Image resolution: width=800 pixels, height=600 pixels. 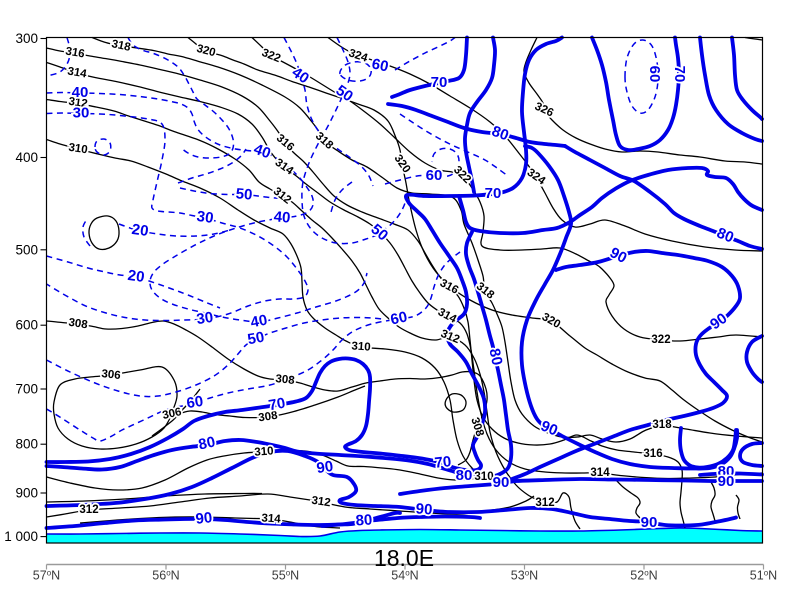 I want to click on svg-text: 318, so click(x=662, y=425).